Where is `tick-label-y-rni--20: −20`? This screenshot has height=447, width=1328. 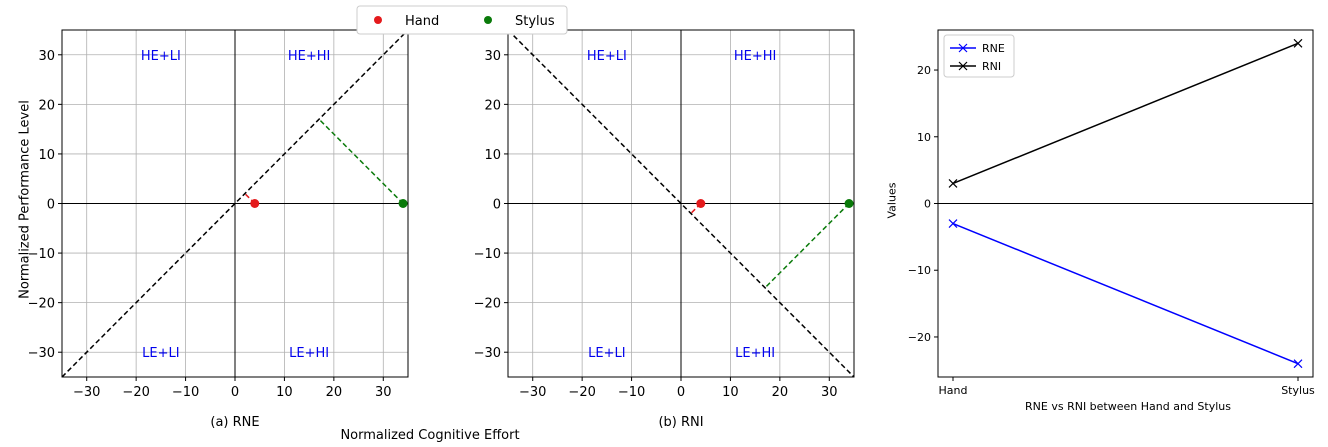 tick-label-y-rni--20: −20 is located at coordinates (487, 304).